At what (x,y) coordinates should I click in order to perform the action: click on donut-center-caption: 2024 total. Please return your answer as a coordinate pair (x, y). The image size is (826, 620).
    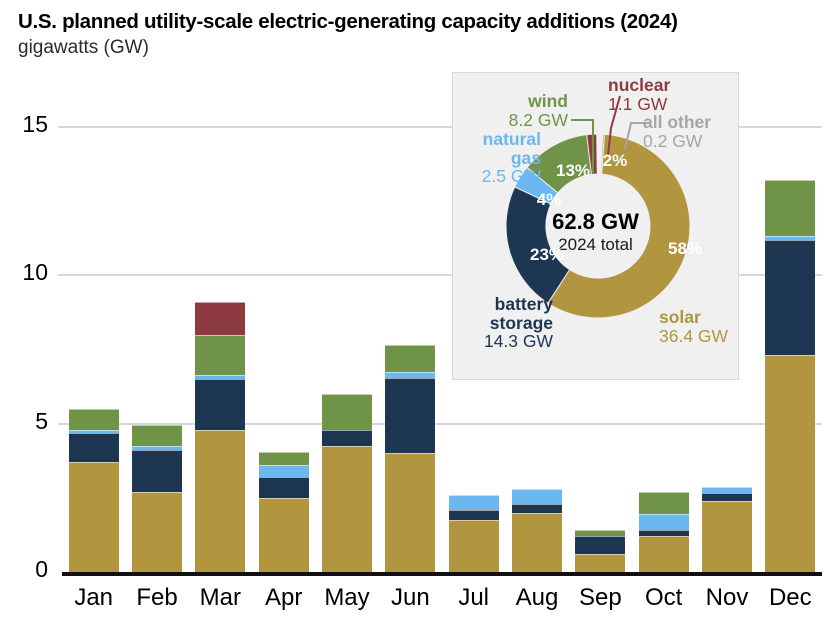
    Looking at the image, I should click on (595, 244).